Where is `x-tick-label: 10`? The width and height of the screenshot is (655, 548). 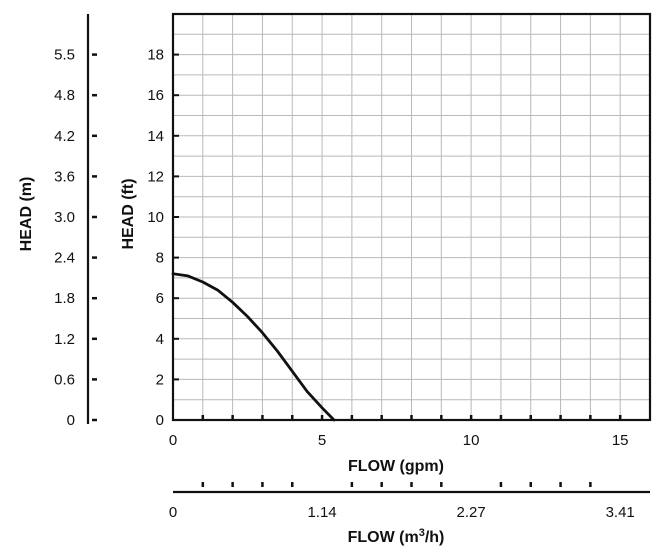
x-tick-label: 10 is located at coordinates (471, 440).